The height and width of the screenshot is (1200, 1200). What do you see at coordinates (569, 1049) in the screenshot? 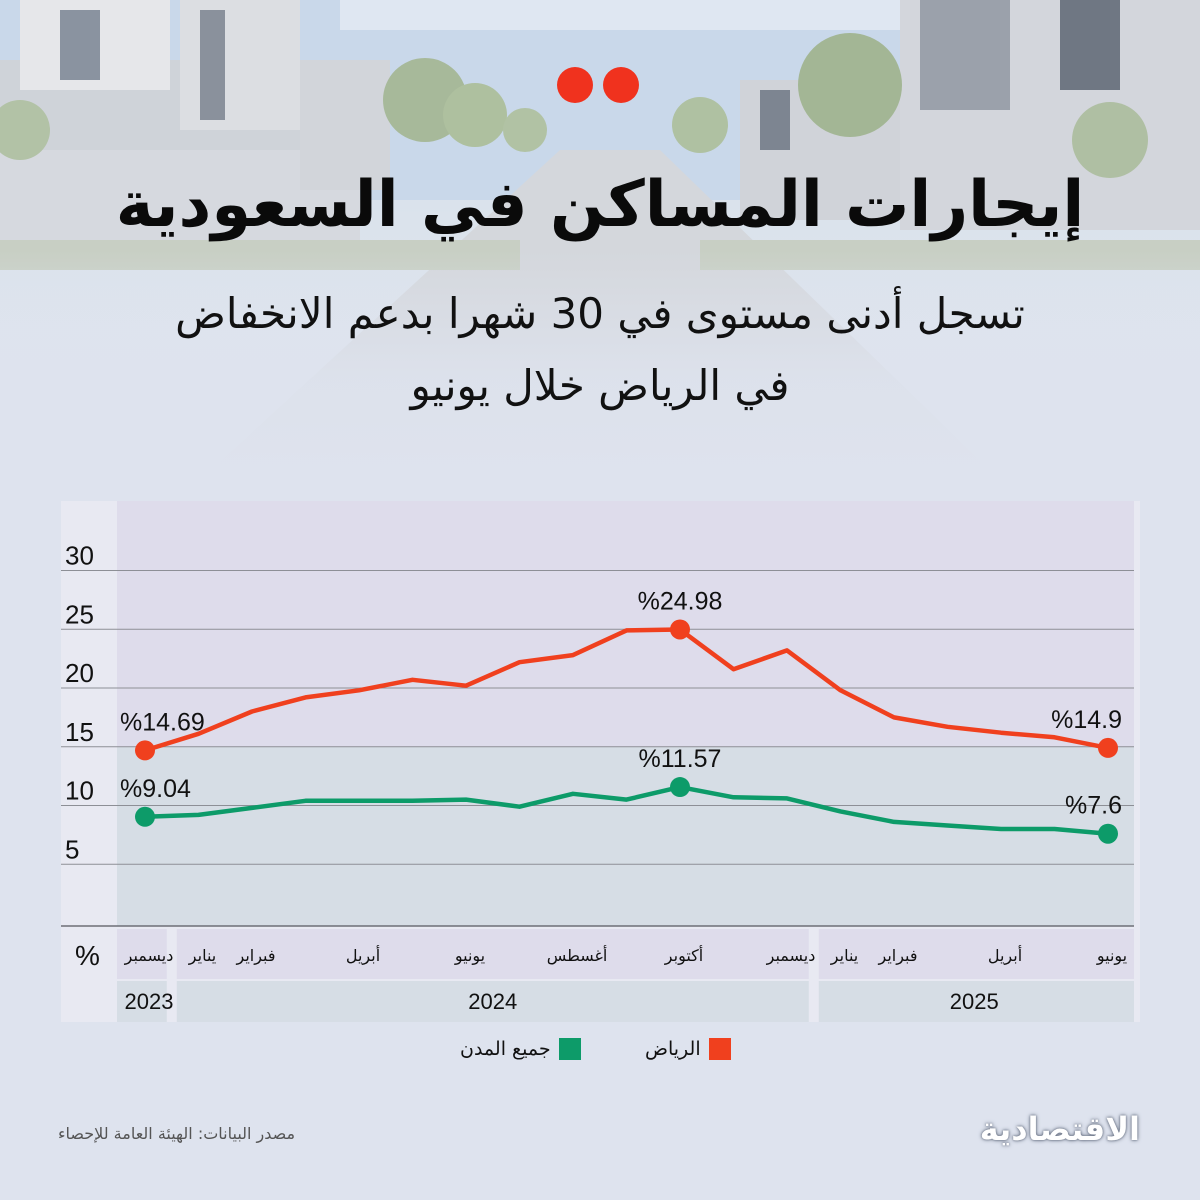
I see `all-cities-swatch-icon` at bounding box center [569, 1049].